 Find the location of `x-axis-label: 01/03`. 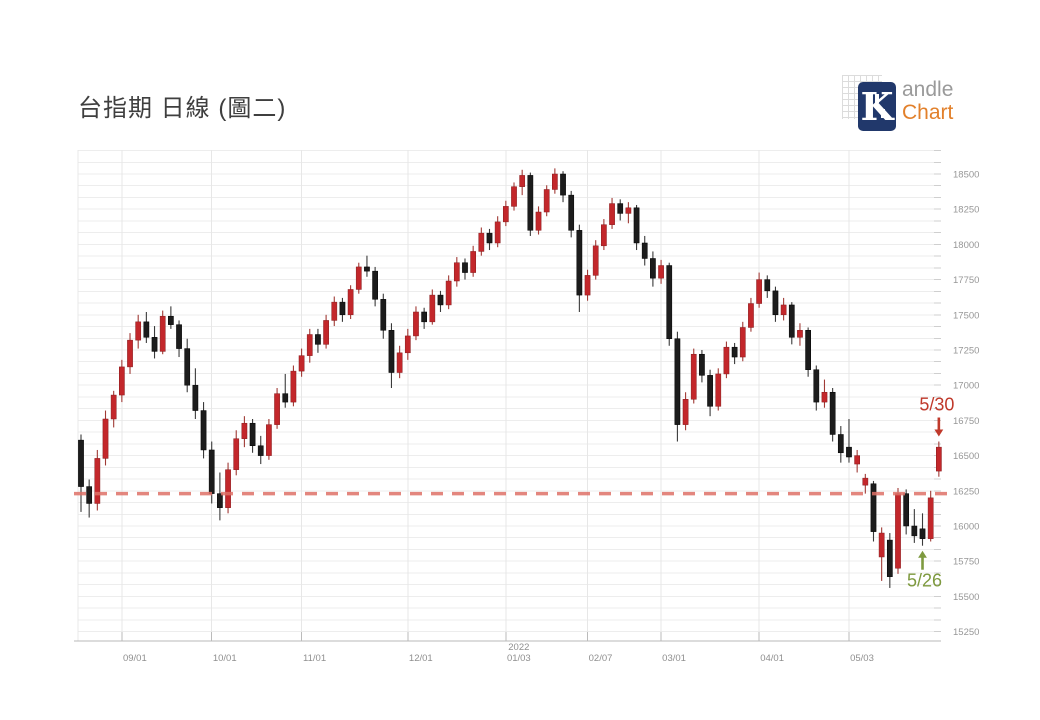

x-axis-label: 01/03 is located at coordinates (519, 658).